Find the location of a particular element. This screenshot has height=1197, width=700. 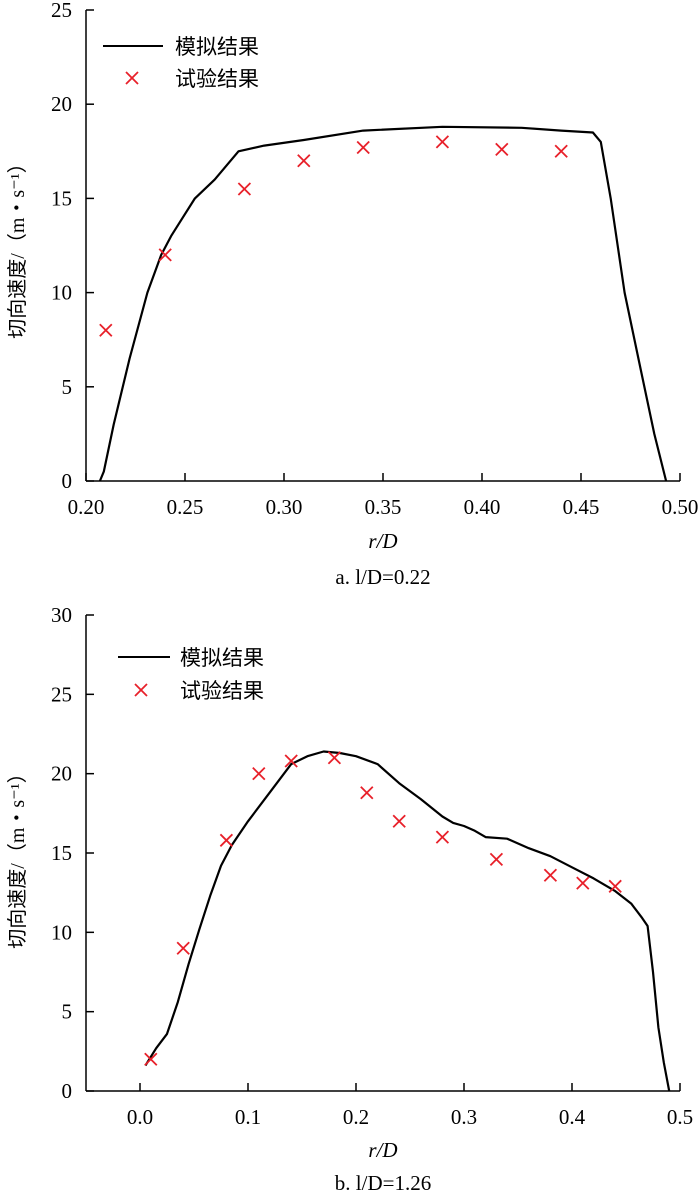

x-tick-label: 0.2 is located at coordinates (356, 1117).